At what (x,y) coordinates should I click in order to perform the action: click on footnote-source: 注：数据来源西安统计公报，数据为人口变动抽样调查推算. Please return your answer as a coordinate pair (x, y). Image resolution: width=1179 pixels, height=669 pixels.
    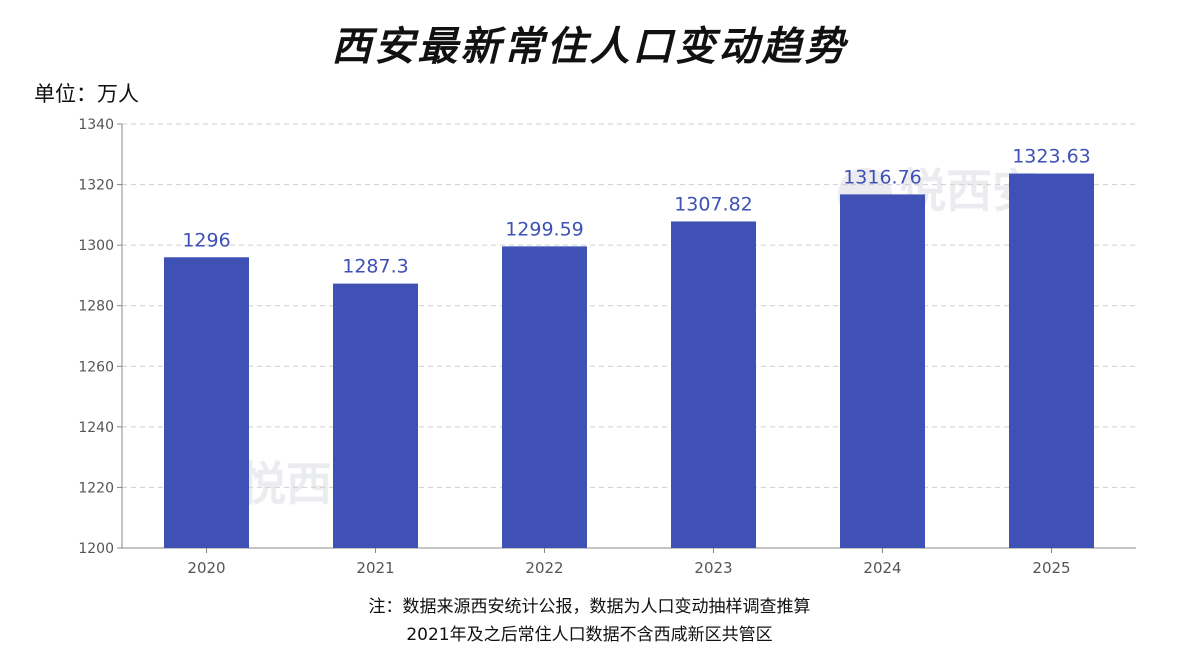
    Looking at the image, I should click on (589, 607).